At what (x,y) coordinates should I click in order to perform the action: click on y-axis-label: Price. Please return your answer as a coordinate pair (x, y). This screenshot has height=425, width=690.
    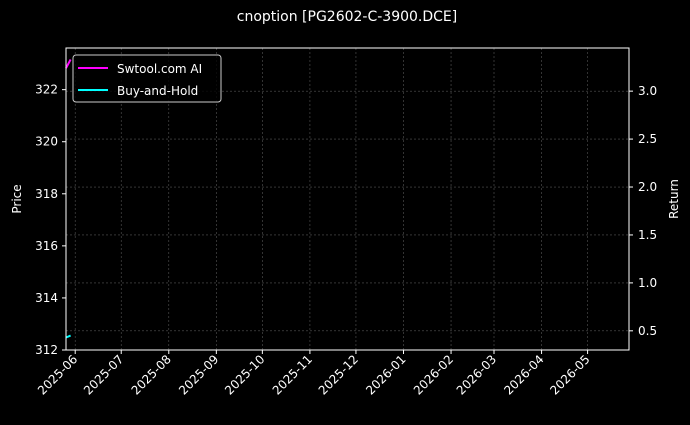
    Looking at the image, I should click on (17, 198).